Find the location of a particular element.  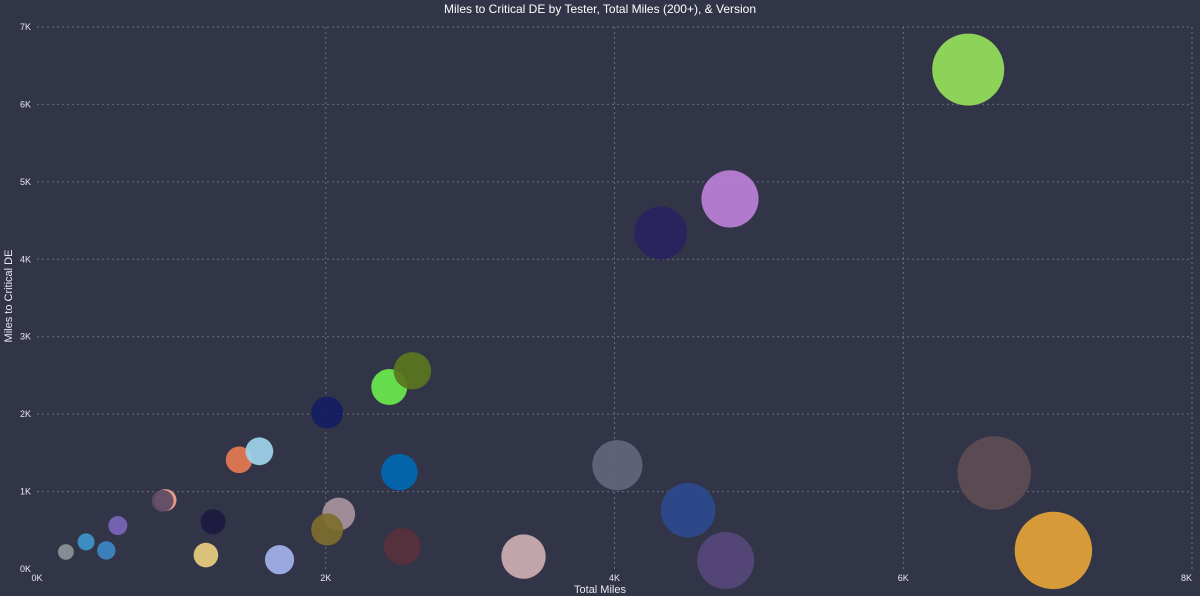

x-axis-label: Total Miles is located at coordinates (600, 590).